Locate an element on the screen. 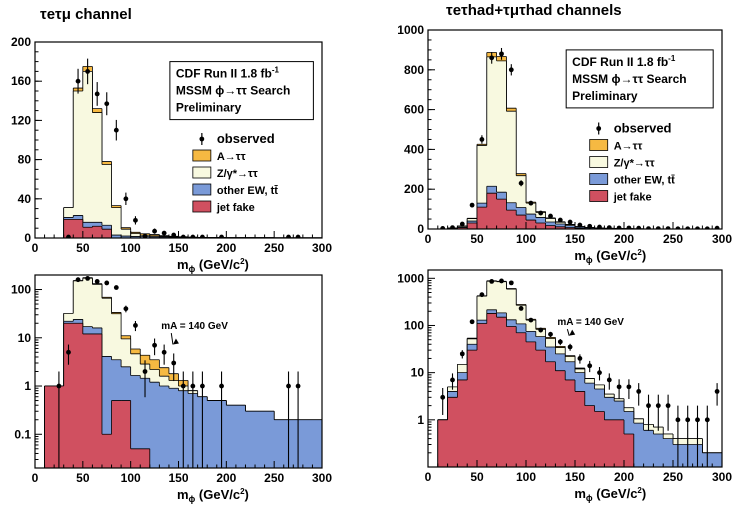 This screenshot has height=512, width=734. y-tick-label: 800 is located at coordinates (414, 70).